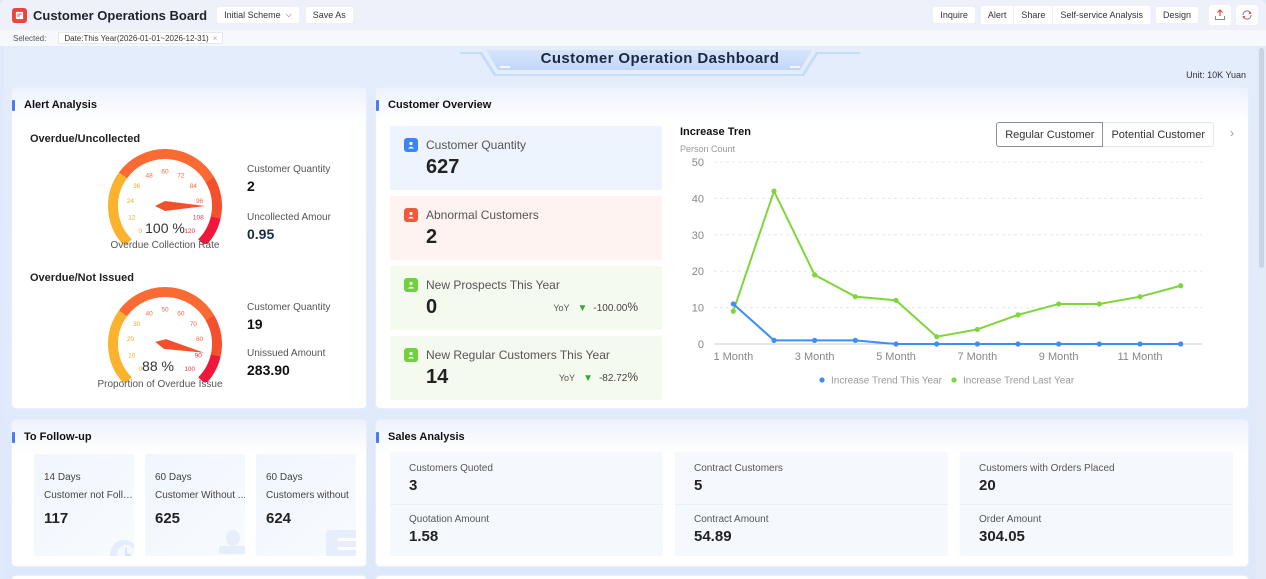 The width and height of the screenshot is (1266, 579). What do you see at coordinates (698, 309) in the screenshot?
I see `y-tick-label: 10` at bounding box center [698, 309].